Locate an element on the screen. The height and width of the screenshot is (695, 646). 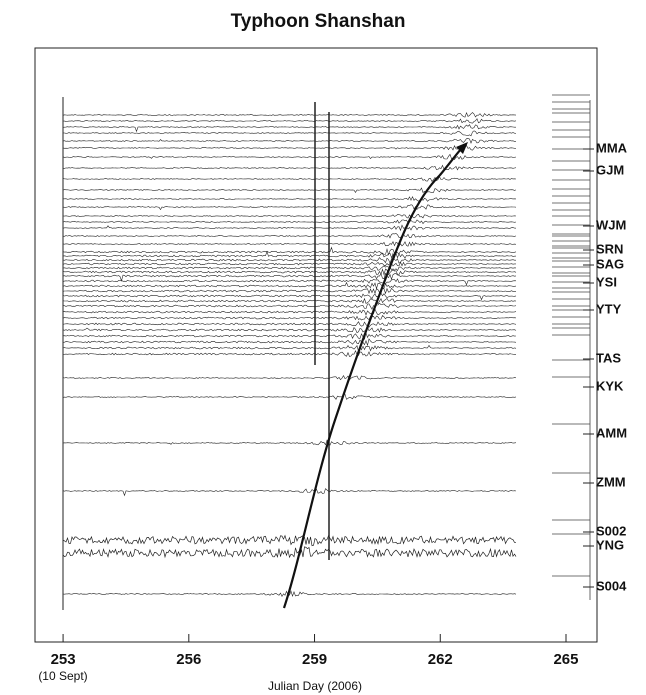
x-tick-label: 256 is located at coordinates (188, 659).